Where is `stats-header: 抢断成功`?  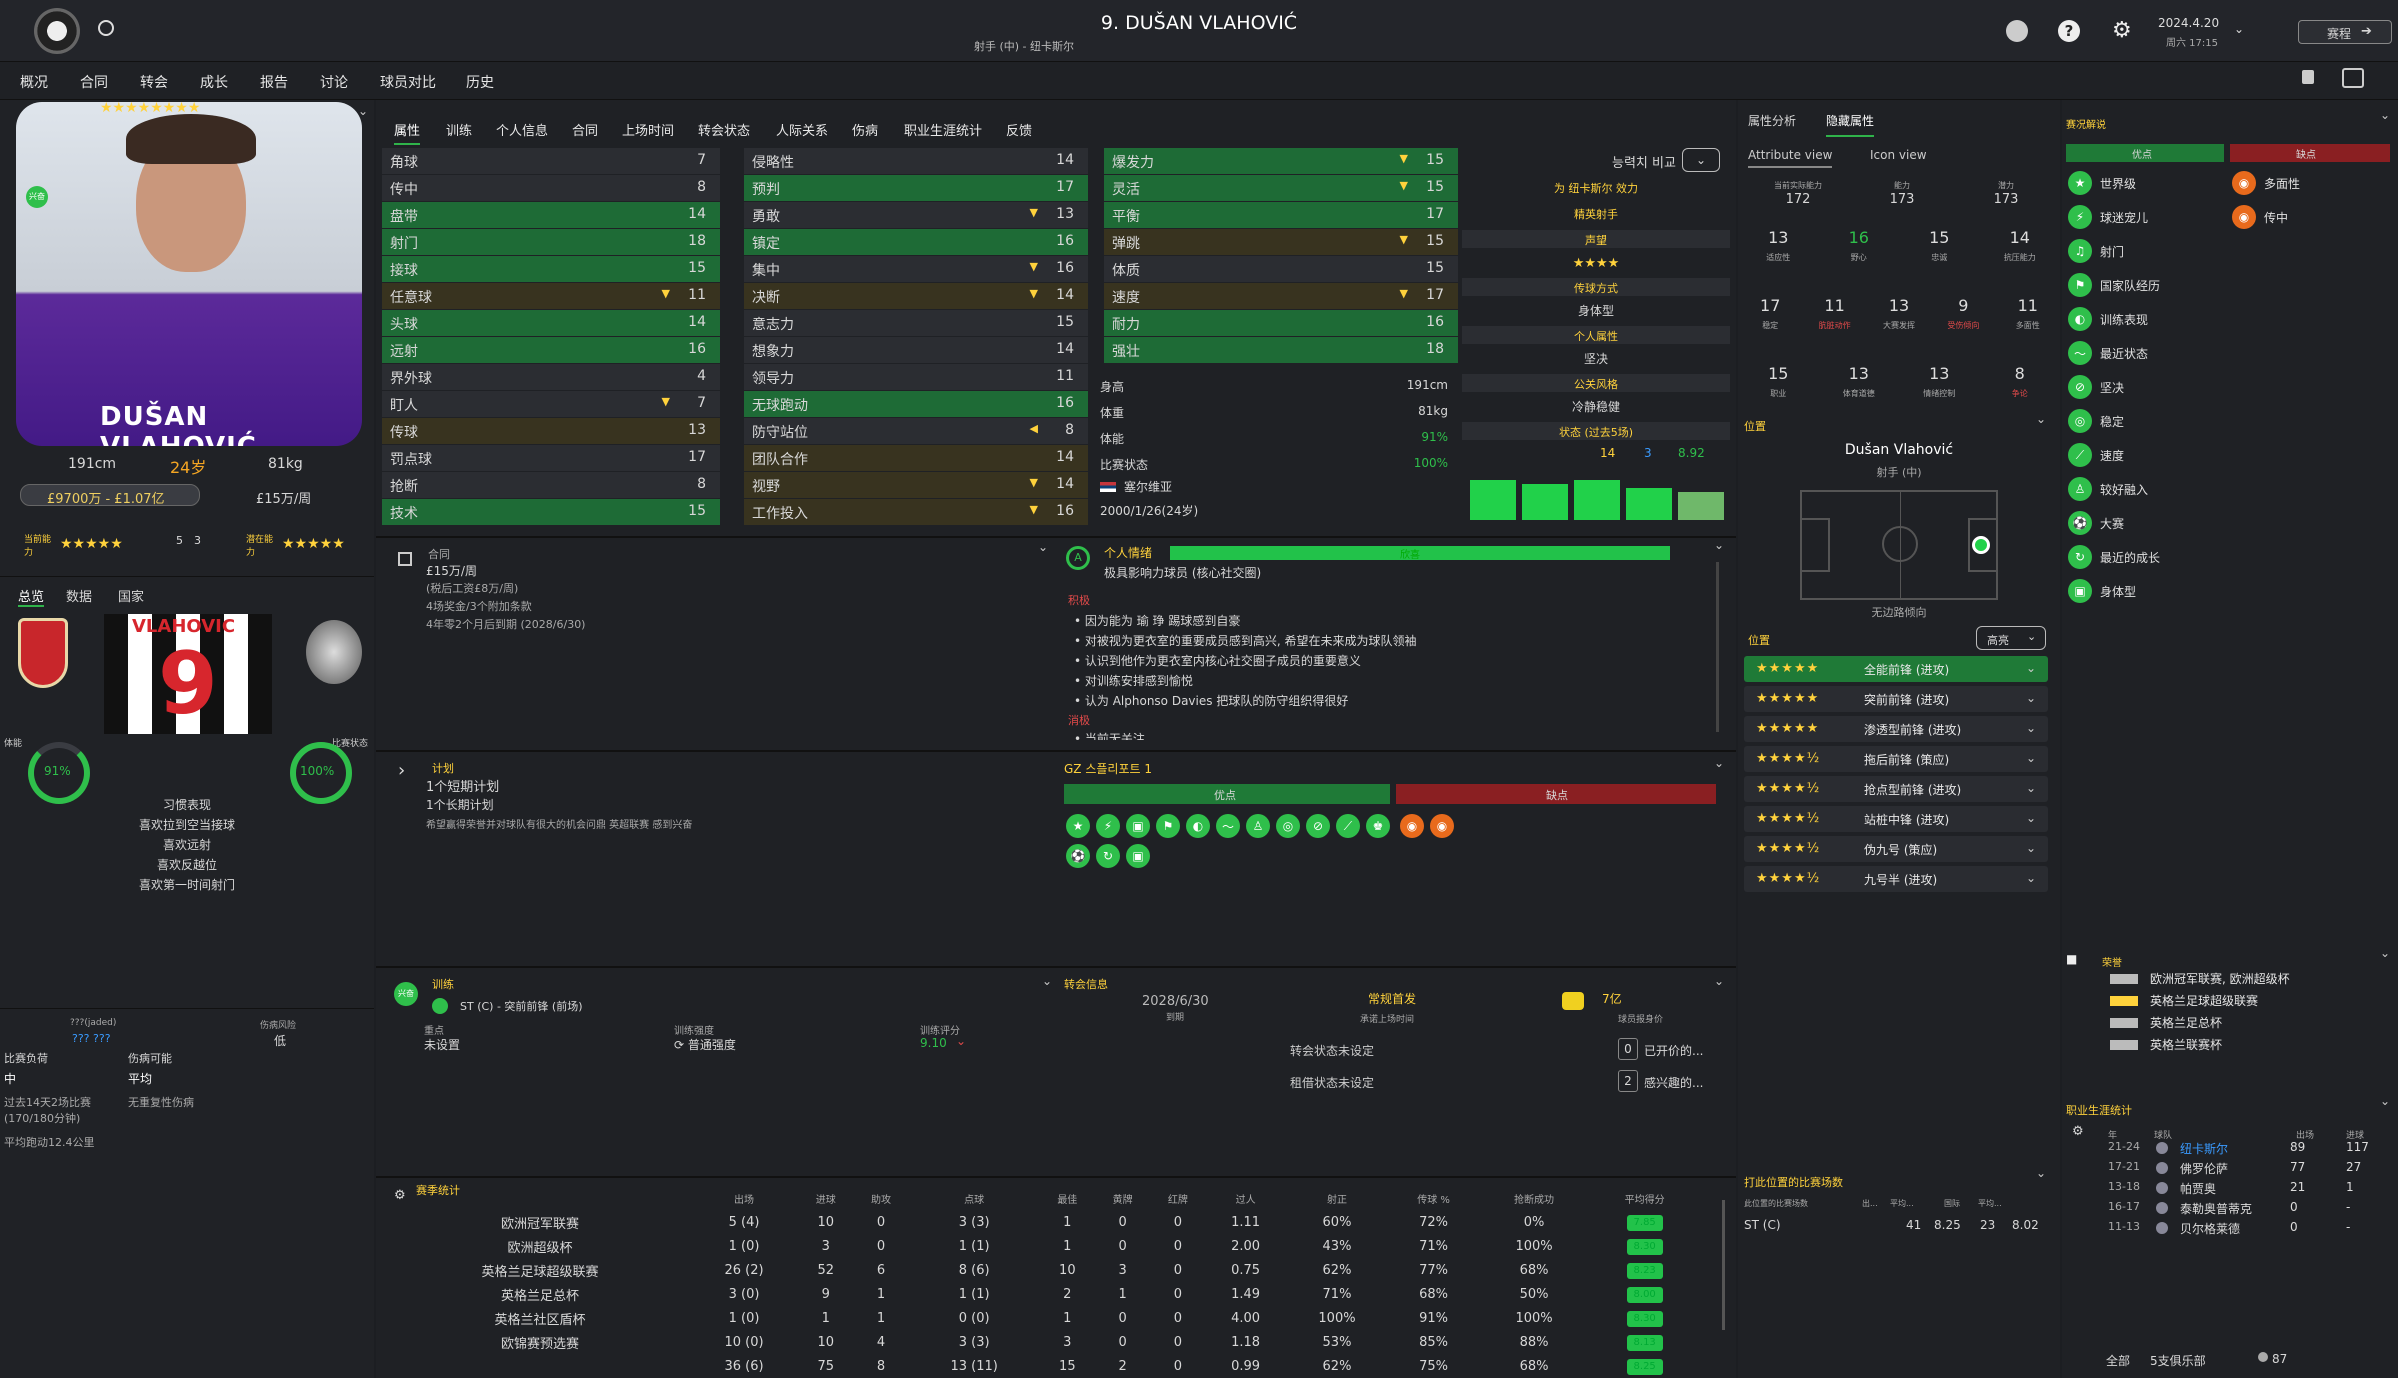
stats-header: 抢断成功 is located at coordinates (1534, 1200).